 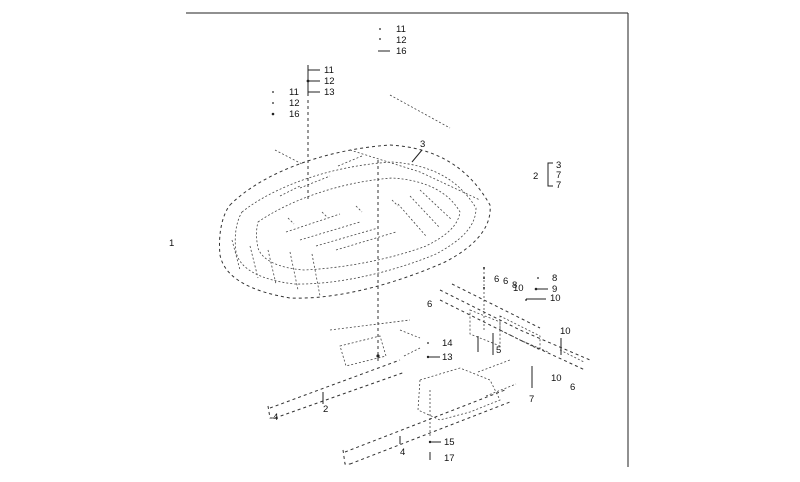 I want to click on callout-bracket-3: 3, so click(x=558, y=165).